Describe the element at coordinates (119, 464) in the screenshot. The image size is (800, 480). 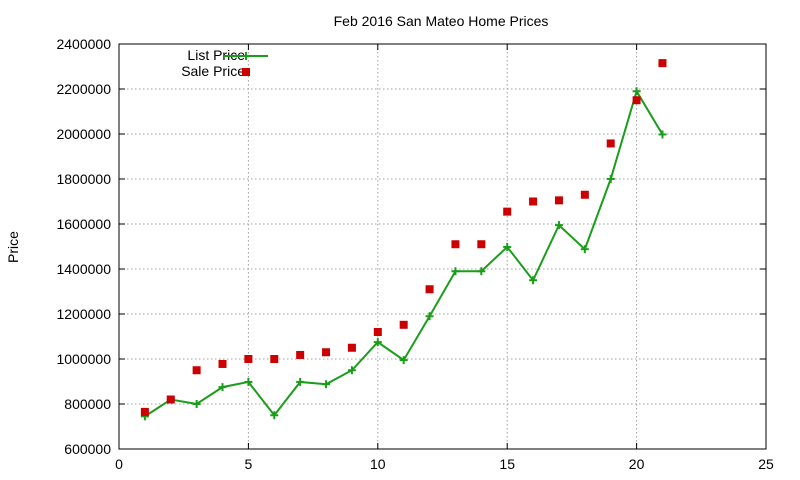
I see `x-tick-label: 0` at that location.